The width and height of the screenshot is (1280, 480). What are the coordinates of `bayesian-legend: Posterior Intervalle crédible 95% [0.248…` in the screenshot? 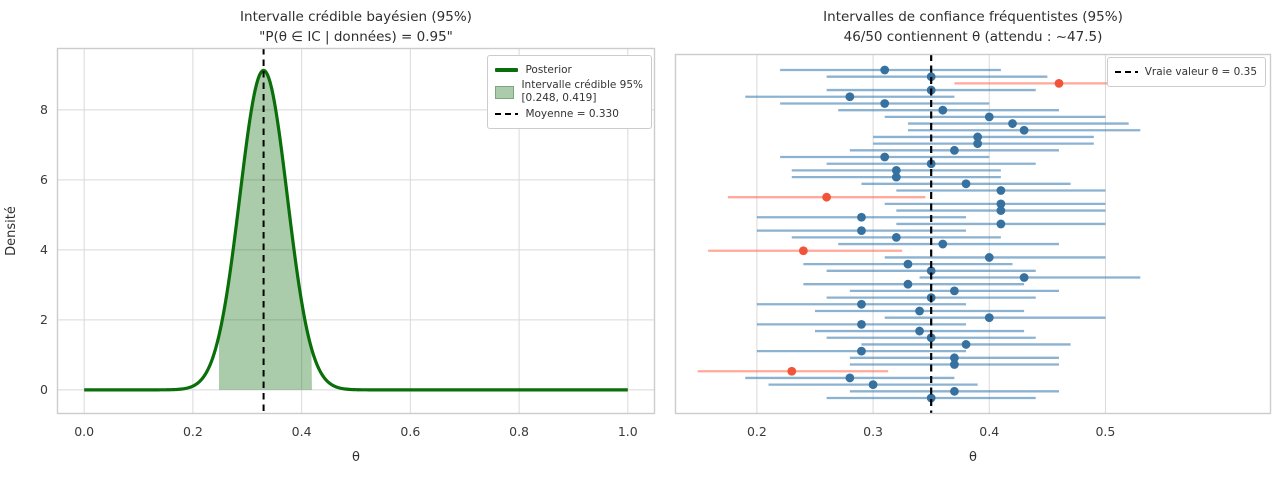 It's located at (569, 92).